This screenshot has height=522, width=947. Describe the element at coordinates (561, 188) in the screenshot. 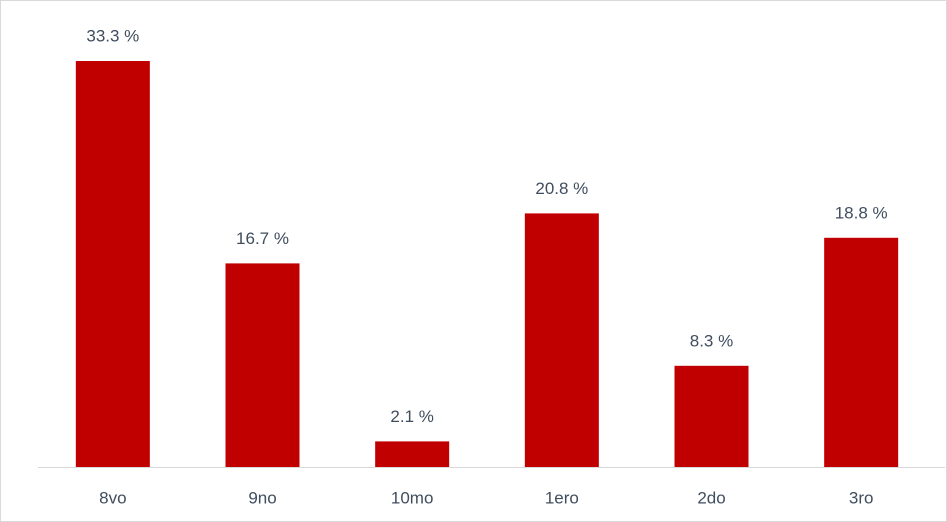

I see `value-label: 20.8 %` at that location.